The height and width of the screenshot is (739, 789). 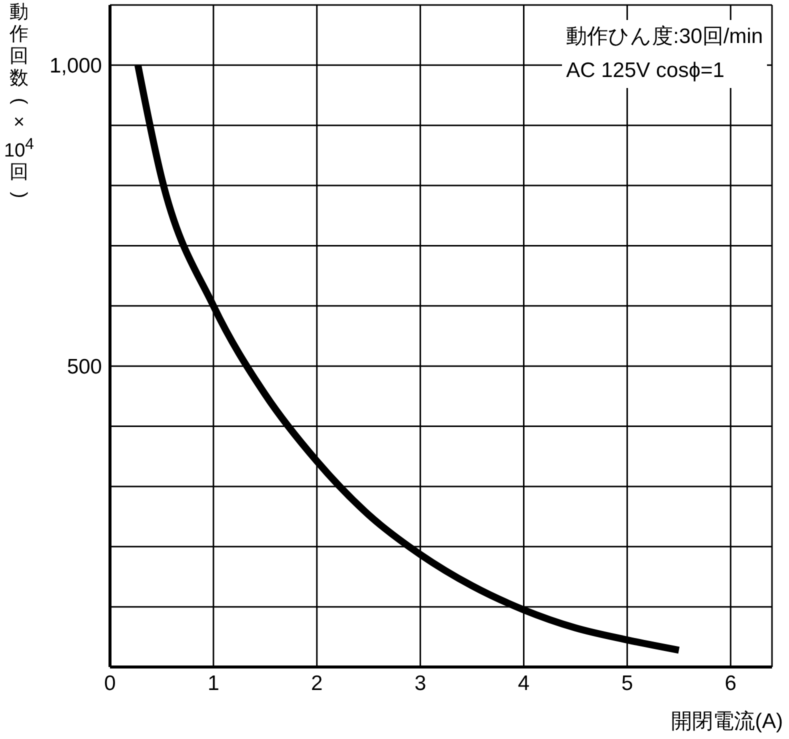 I want to click on x-tick-label: 4, so click(x=524, y=683).